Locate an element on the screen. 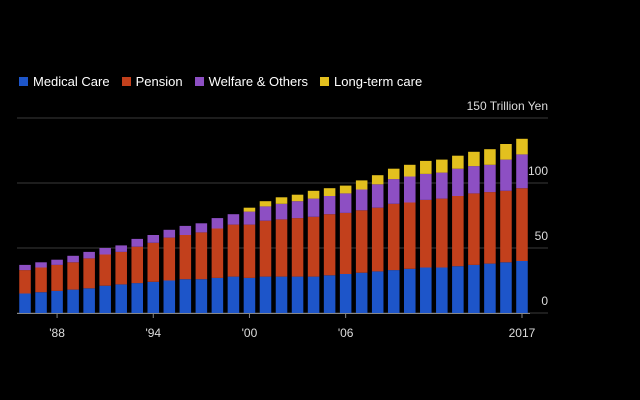  bar-2005-medical-care is located at coordinates (329, 294).